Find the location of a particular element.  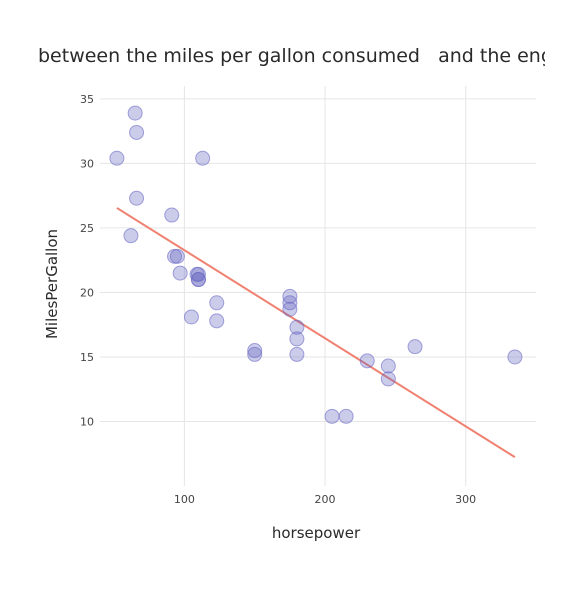

x-tick-label: 200 is located at coordinates (325, 499).